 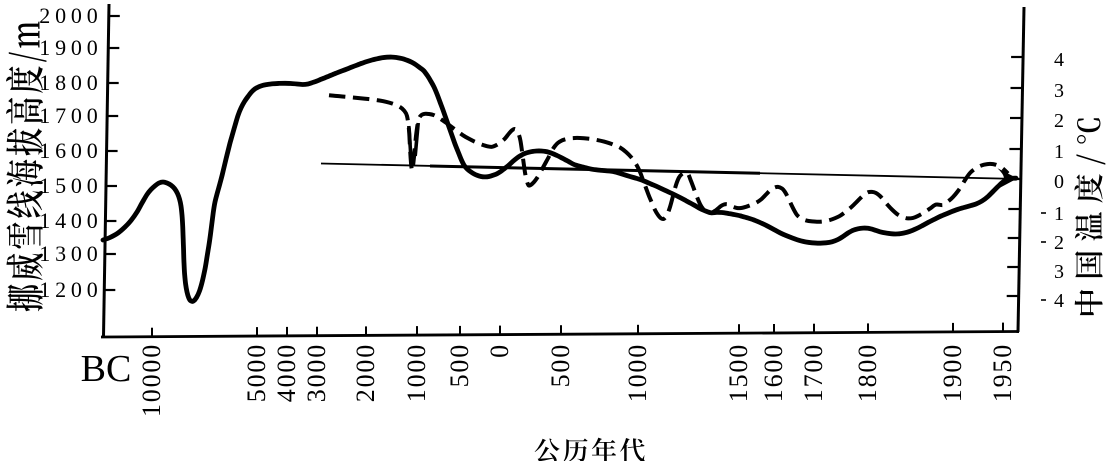 I want to click on svg-text: BC, so click(x=106, y=369).